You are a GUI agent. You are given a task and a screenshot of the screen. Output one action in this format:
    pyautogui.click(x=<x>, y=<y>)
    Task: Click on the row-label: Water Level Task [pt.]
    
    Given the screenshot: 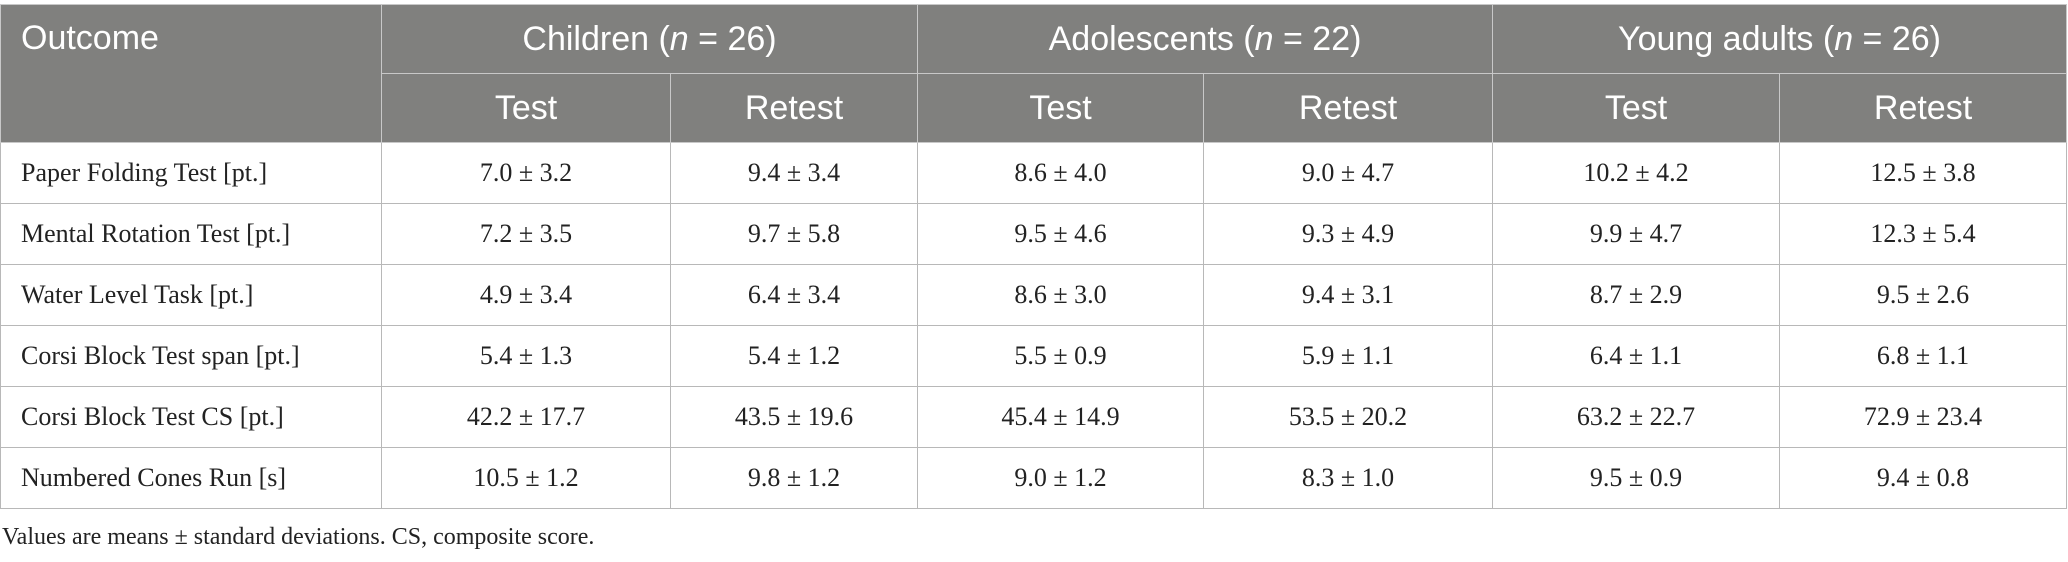 What is the action you would take?
    pyautogui.click(x=191, y=295)
    